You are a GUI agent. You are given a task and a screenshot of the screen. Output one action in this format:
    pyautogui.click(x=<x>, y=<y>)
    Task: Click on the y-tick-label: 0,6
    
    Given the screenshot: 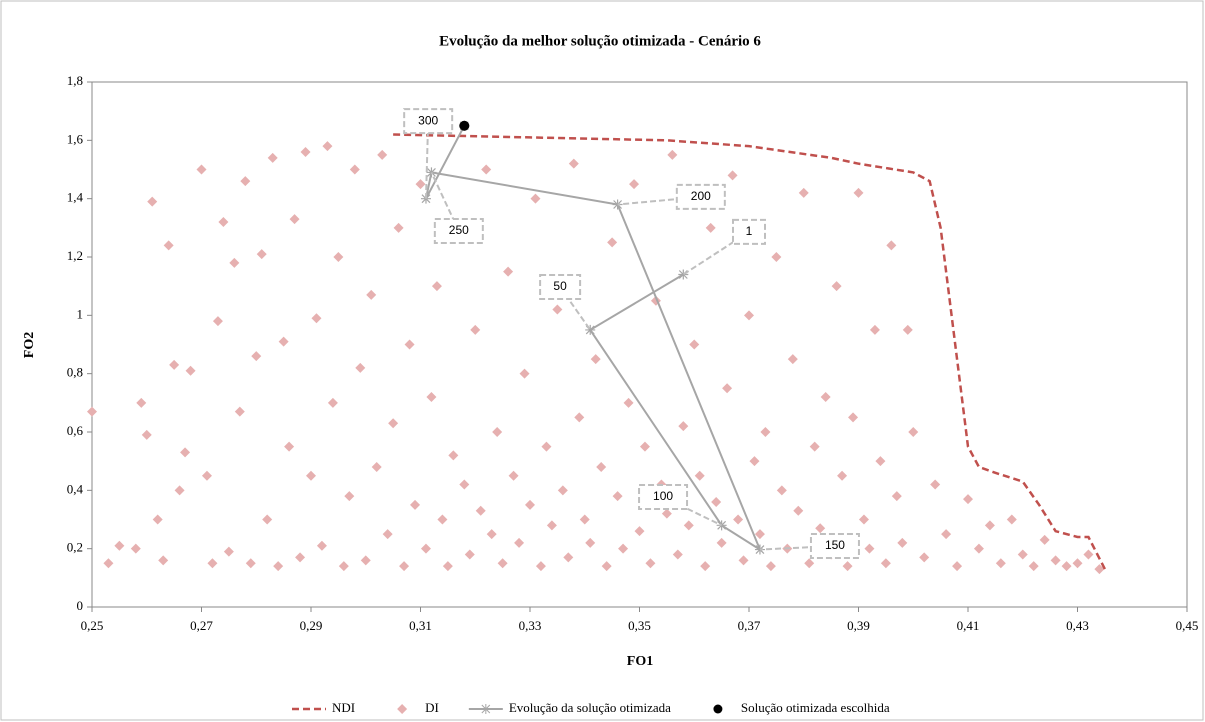 What is the action you would take?
    pyautogui.click(x=75, y=430)
    